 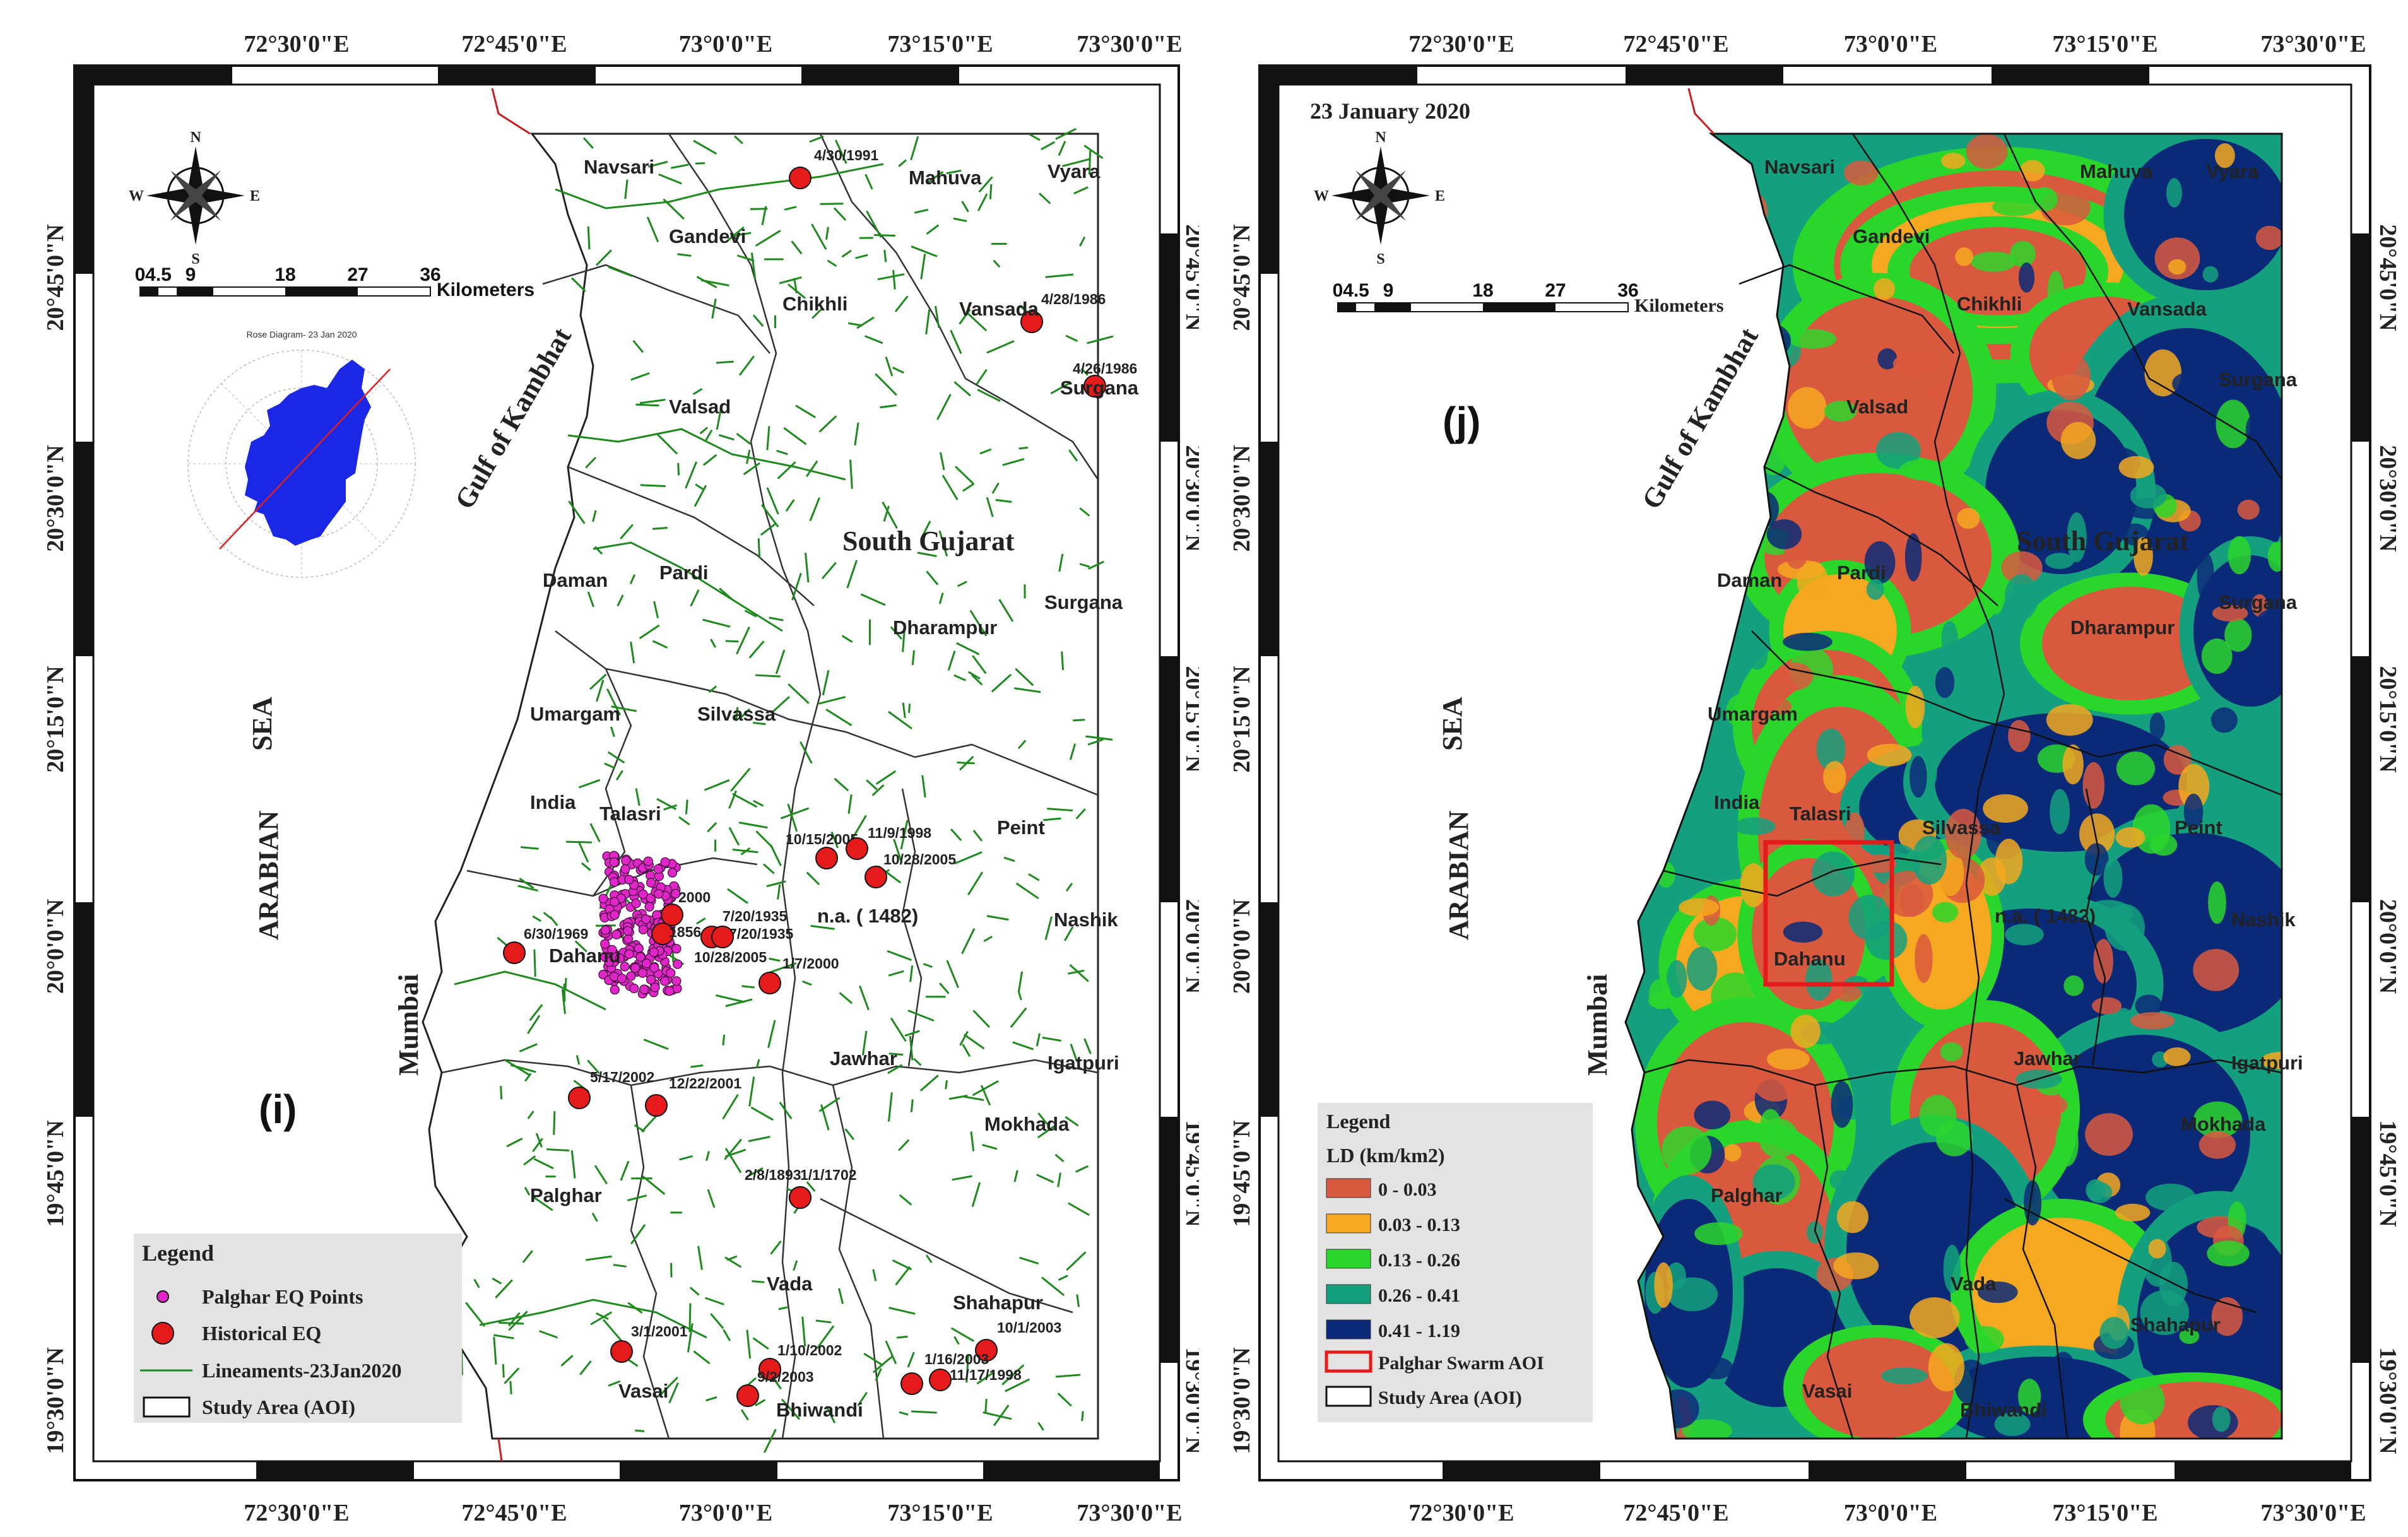 I want to click on svg-text: Vansada, so click(x=2167, y=309).